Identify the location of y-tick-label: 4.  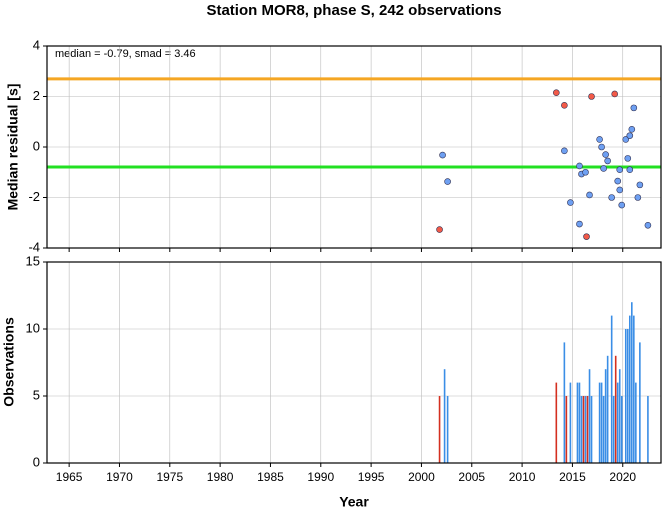
(36, 44).